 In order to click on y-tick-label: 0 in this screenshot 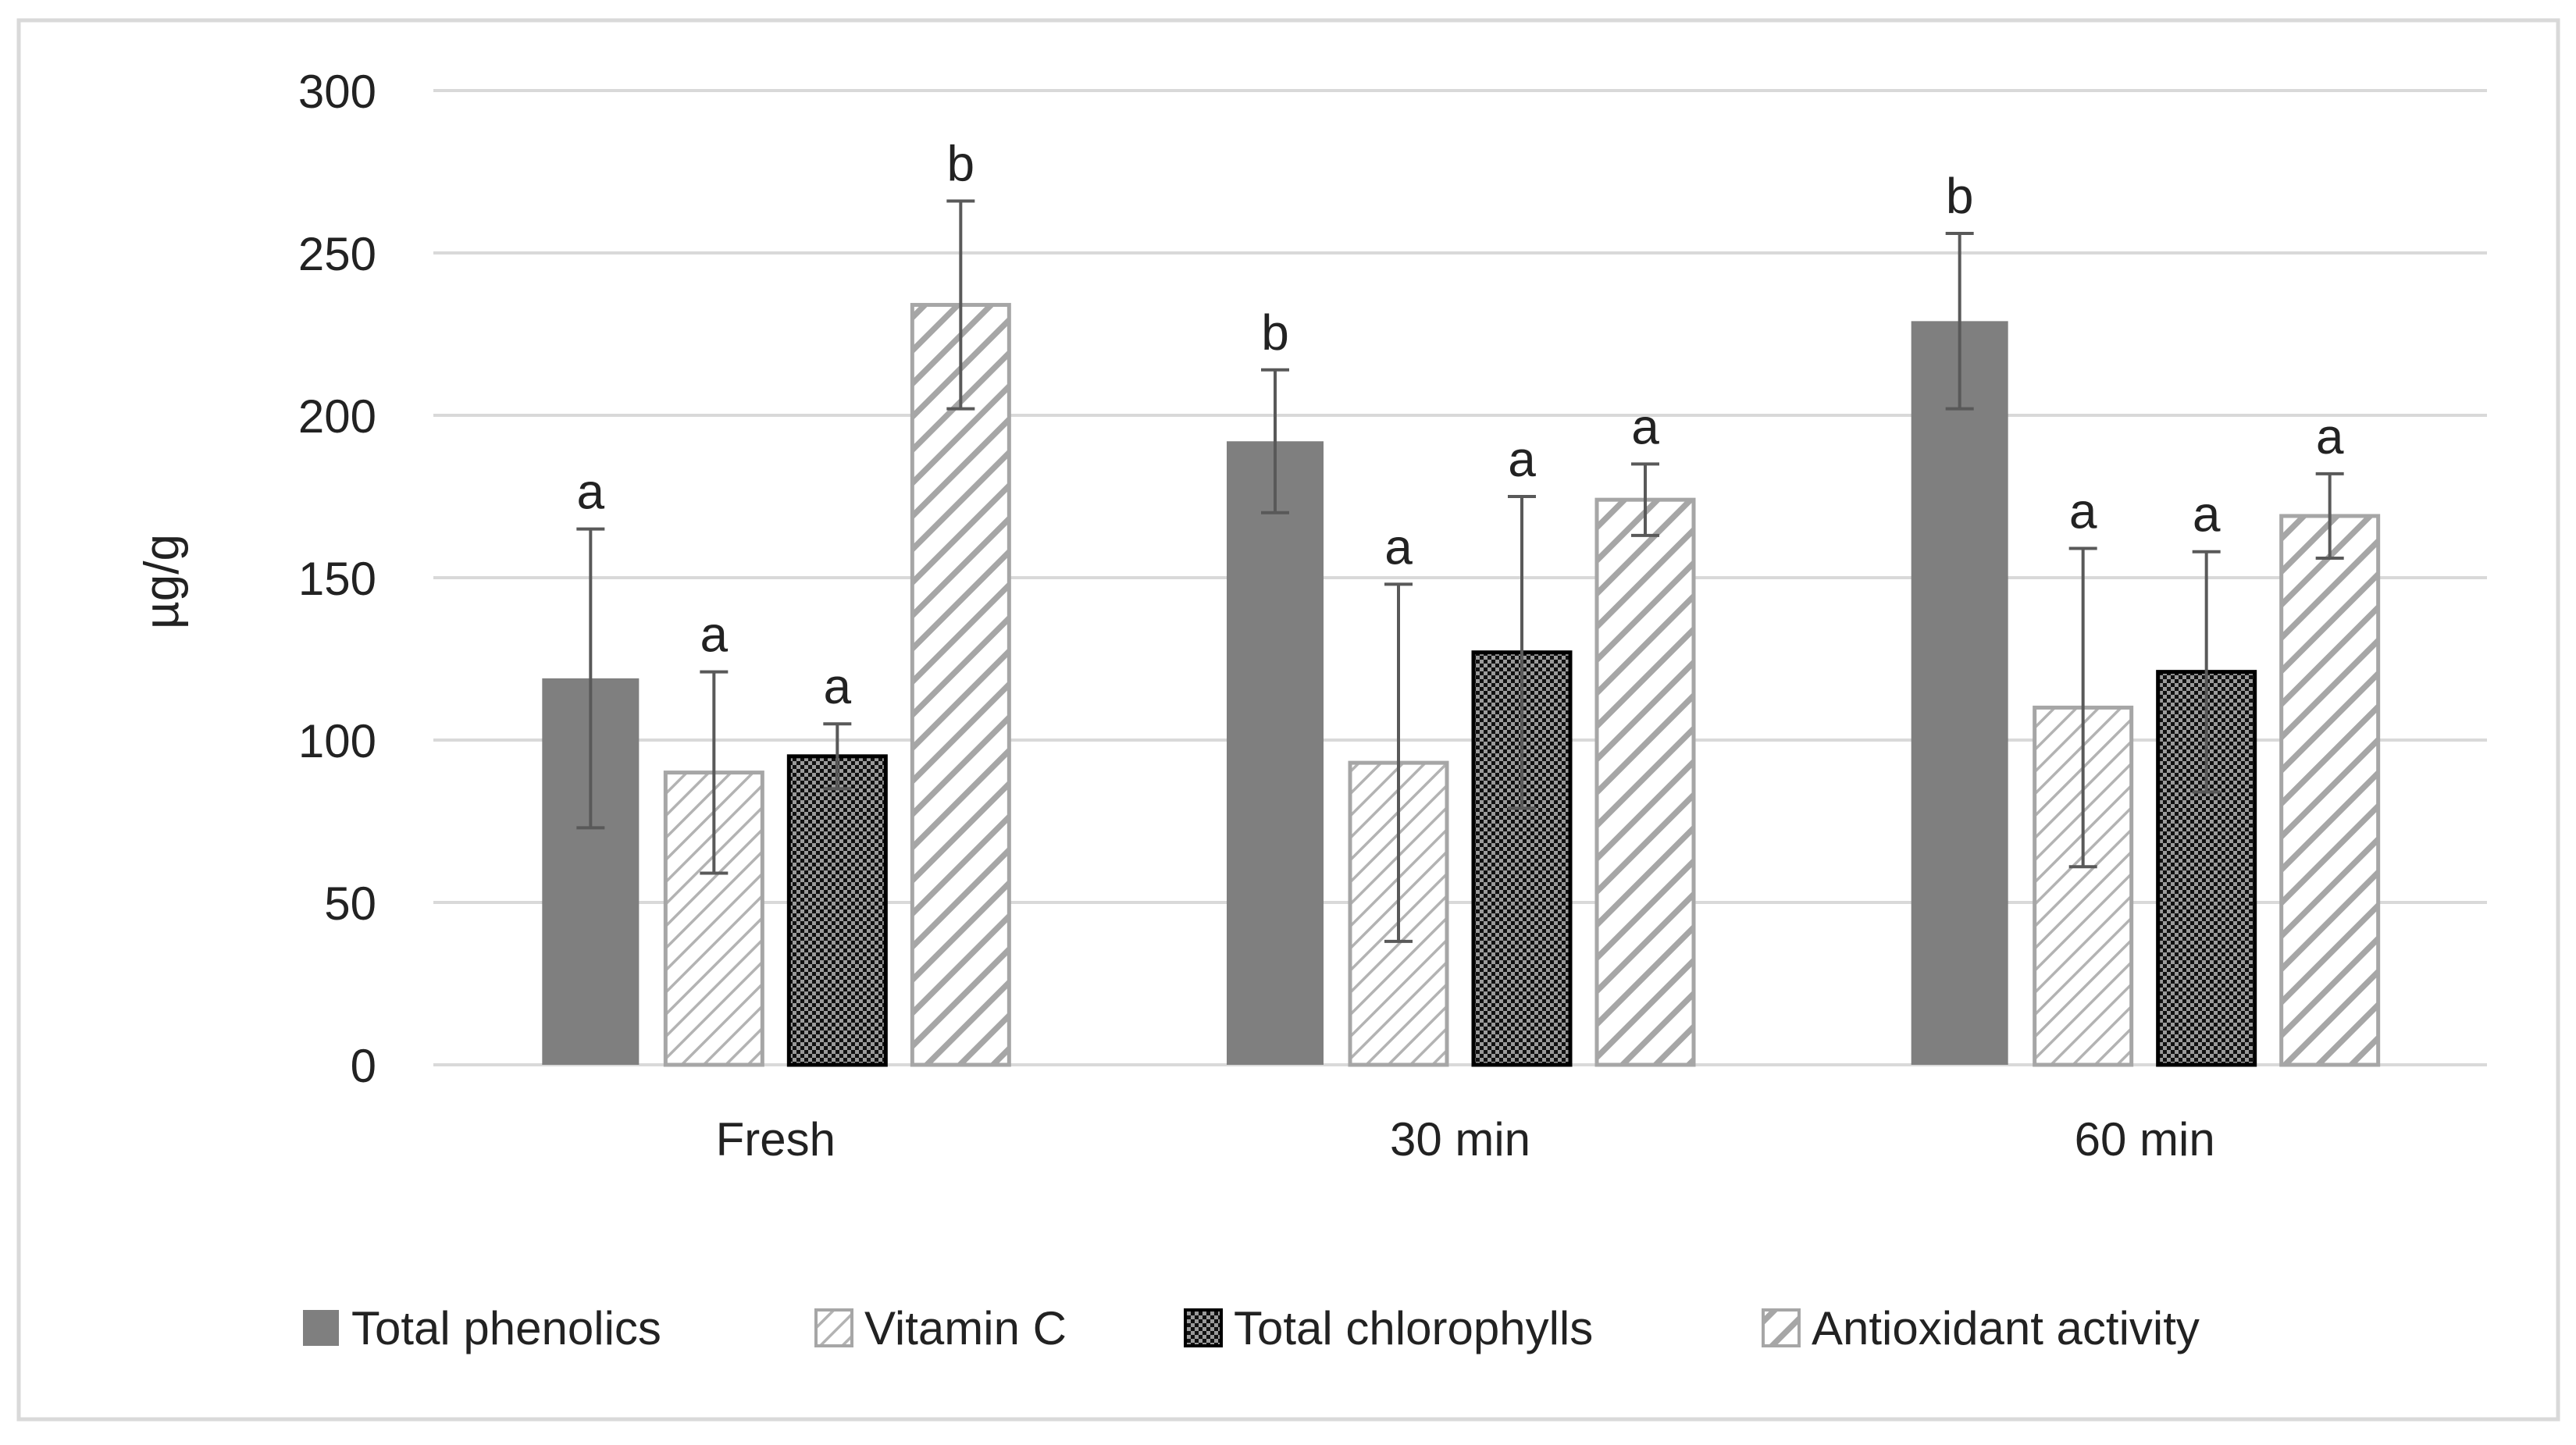, I will do `click(363, 1066)`.